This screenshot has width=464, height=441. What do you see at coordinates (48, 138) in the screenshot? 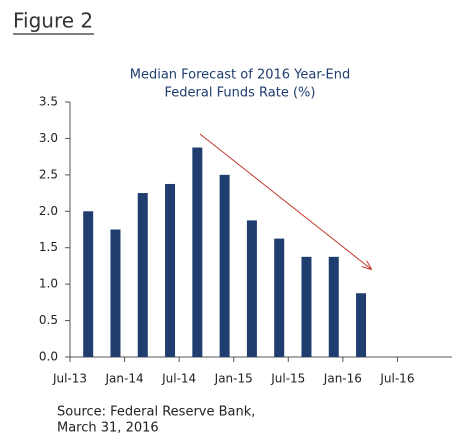
I see `y-tick-label: 3.0` at bounding box center [48, 138].